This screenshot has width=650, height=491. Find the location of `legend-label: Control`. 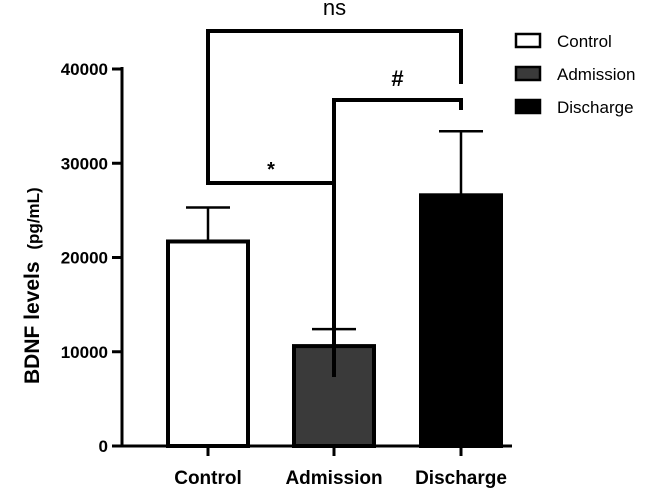

legend-label: Control is located at coordinates (584, 41).